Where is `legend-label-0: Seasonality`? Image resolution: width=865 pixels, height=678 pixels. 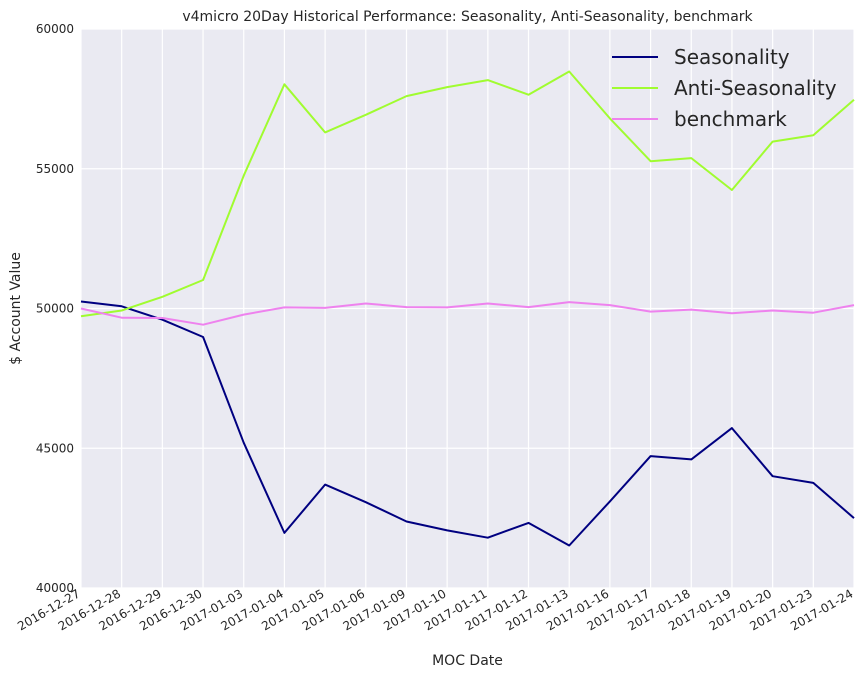
legend-label-0: Seasonality is located at coordinates (732, 57).